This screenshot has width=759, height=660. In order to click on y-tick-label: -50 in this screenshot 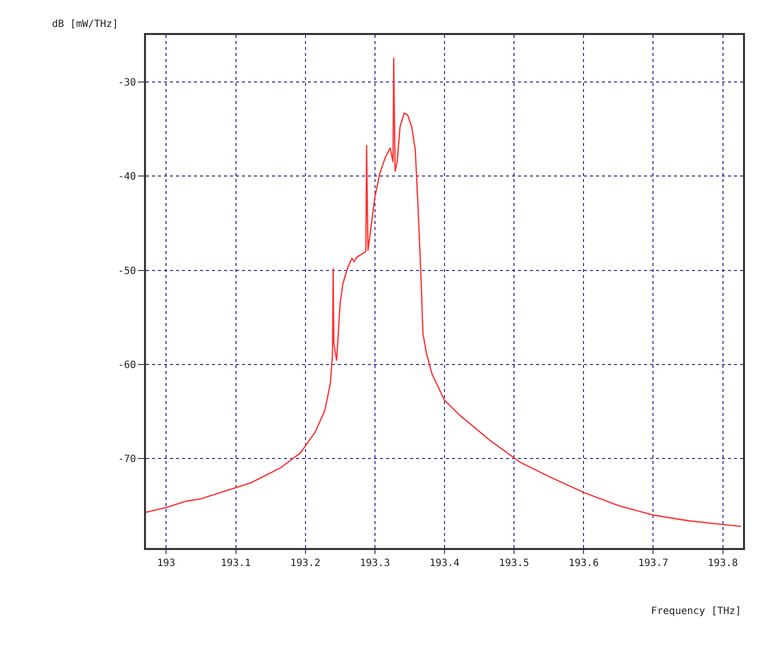, I will do `click(127, 271)`.